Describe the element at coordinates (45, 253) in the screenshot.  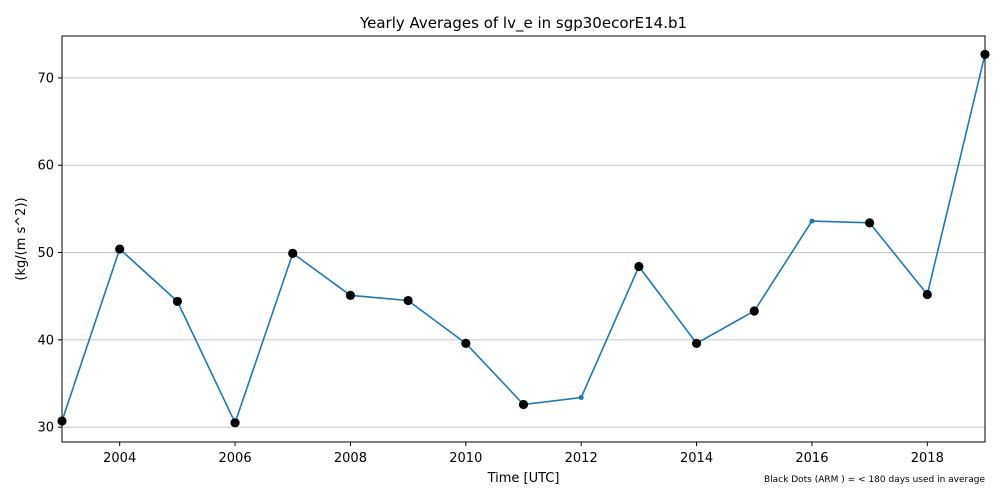
I see `y-tick-label: 50` at that location.